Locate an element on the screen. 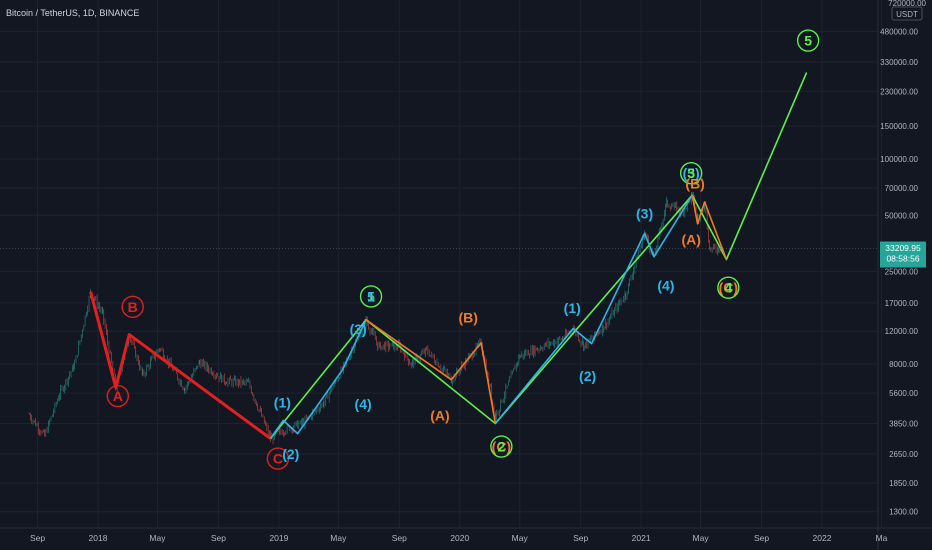 The width and height of the screenshot is (932, 550). last-price-value: 33209.95 is located at coordinates (903, 248).